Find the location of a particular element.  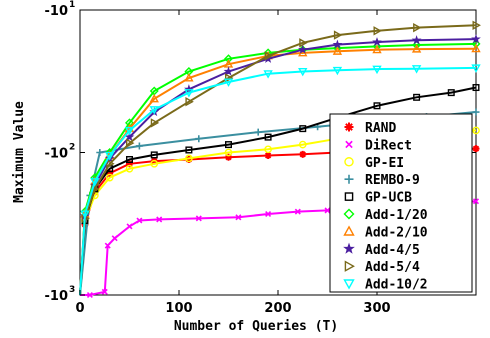

y-tick-exponent: 3 is located at coordinates (72, 290).